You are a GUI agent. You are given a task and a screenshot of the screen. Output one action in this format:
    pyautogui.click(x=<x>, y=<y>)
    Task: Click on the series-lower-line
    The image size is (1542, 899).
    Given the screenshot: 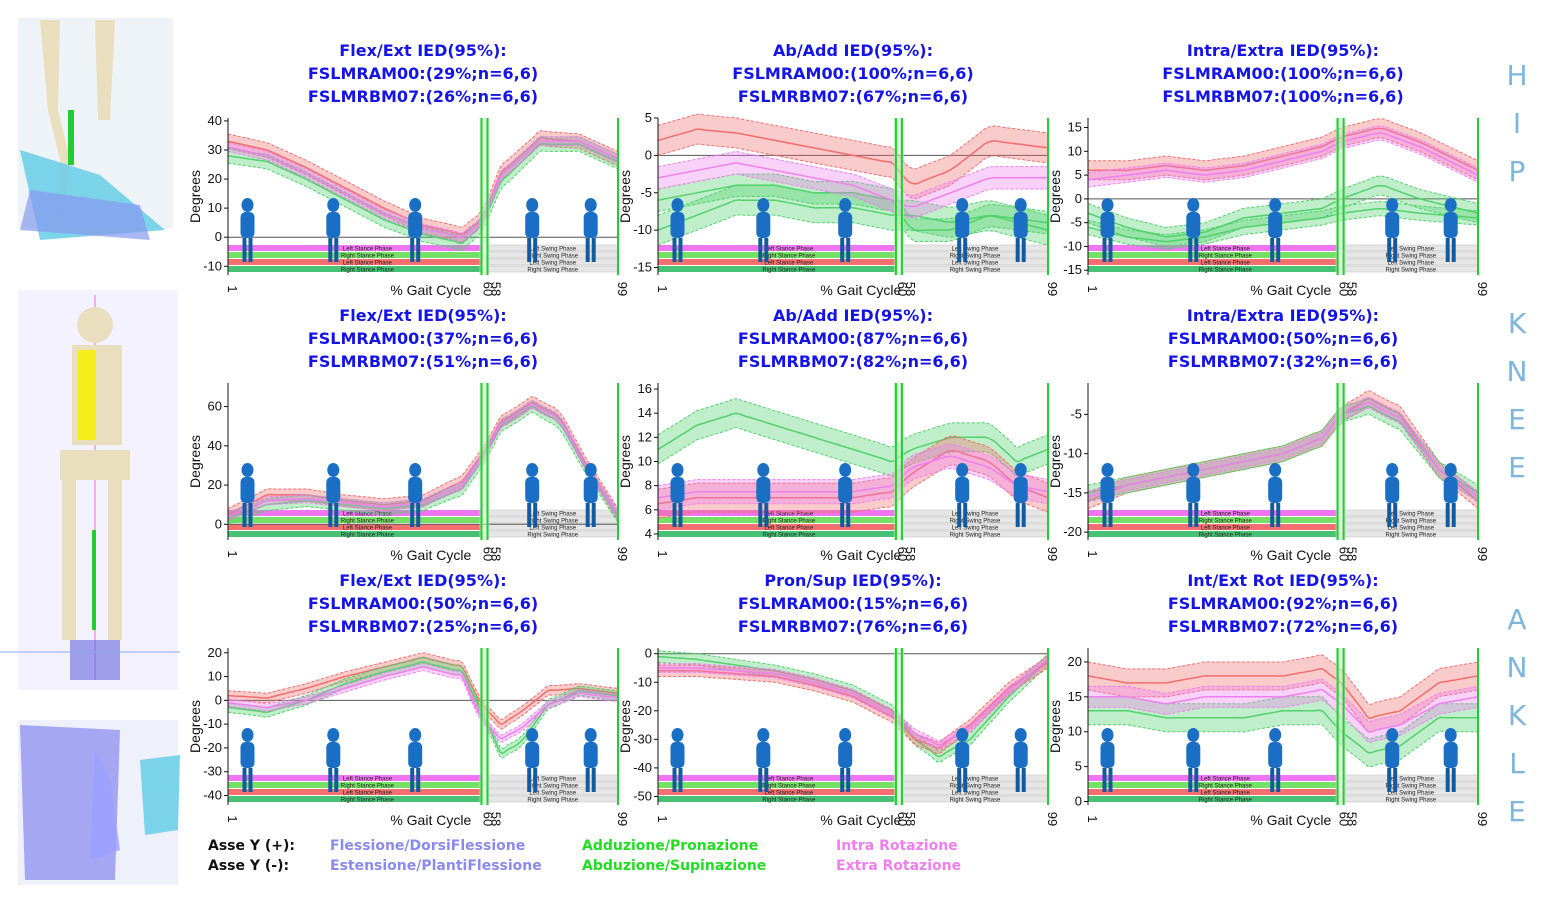 What is the action you would take?
    pyautogui.click(x=853, y=171)
    